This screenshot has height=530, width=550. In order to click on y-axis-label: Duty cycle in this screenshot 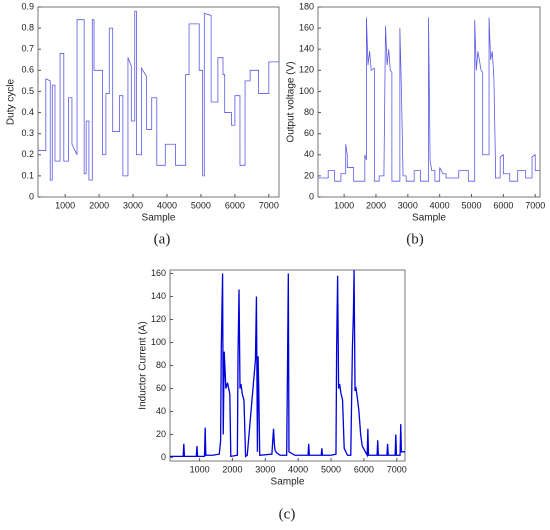, I will do `click(11, 102)`.